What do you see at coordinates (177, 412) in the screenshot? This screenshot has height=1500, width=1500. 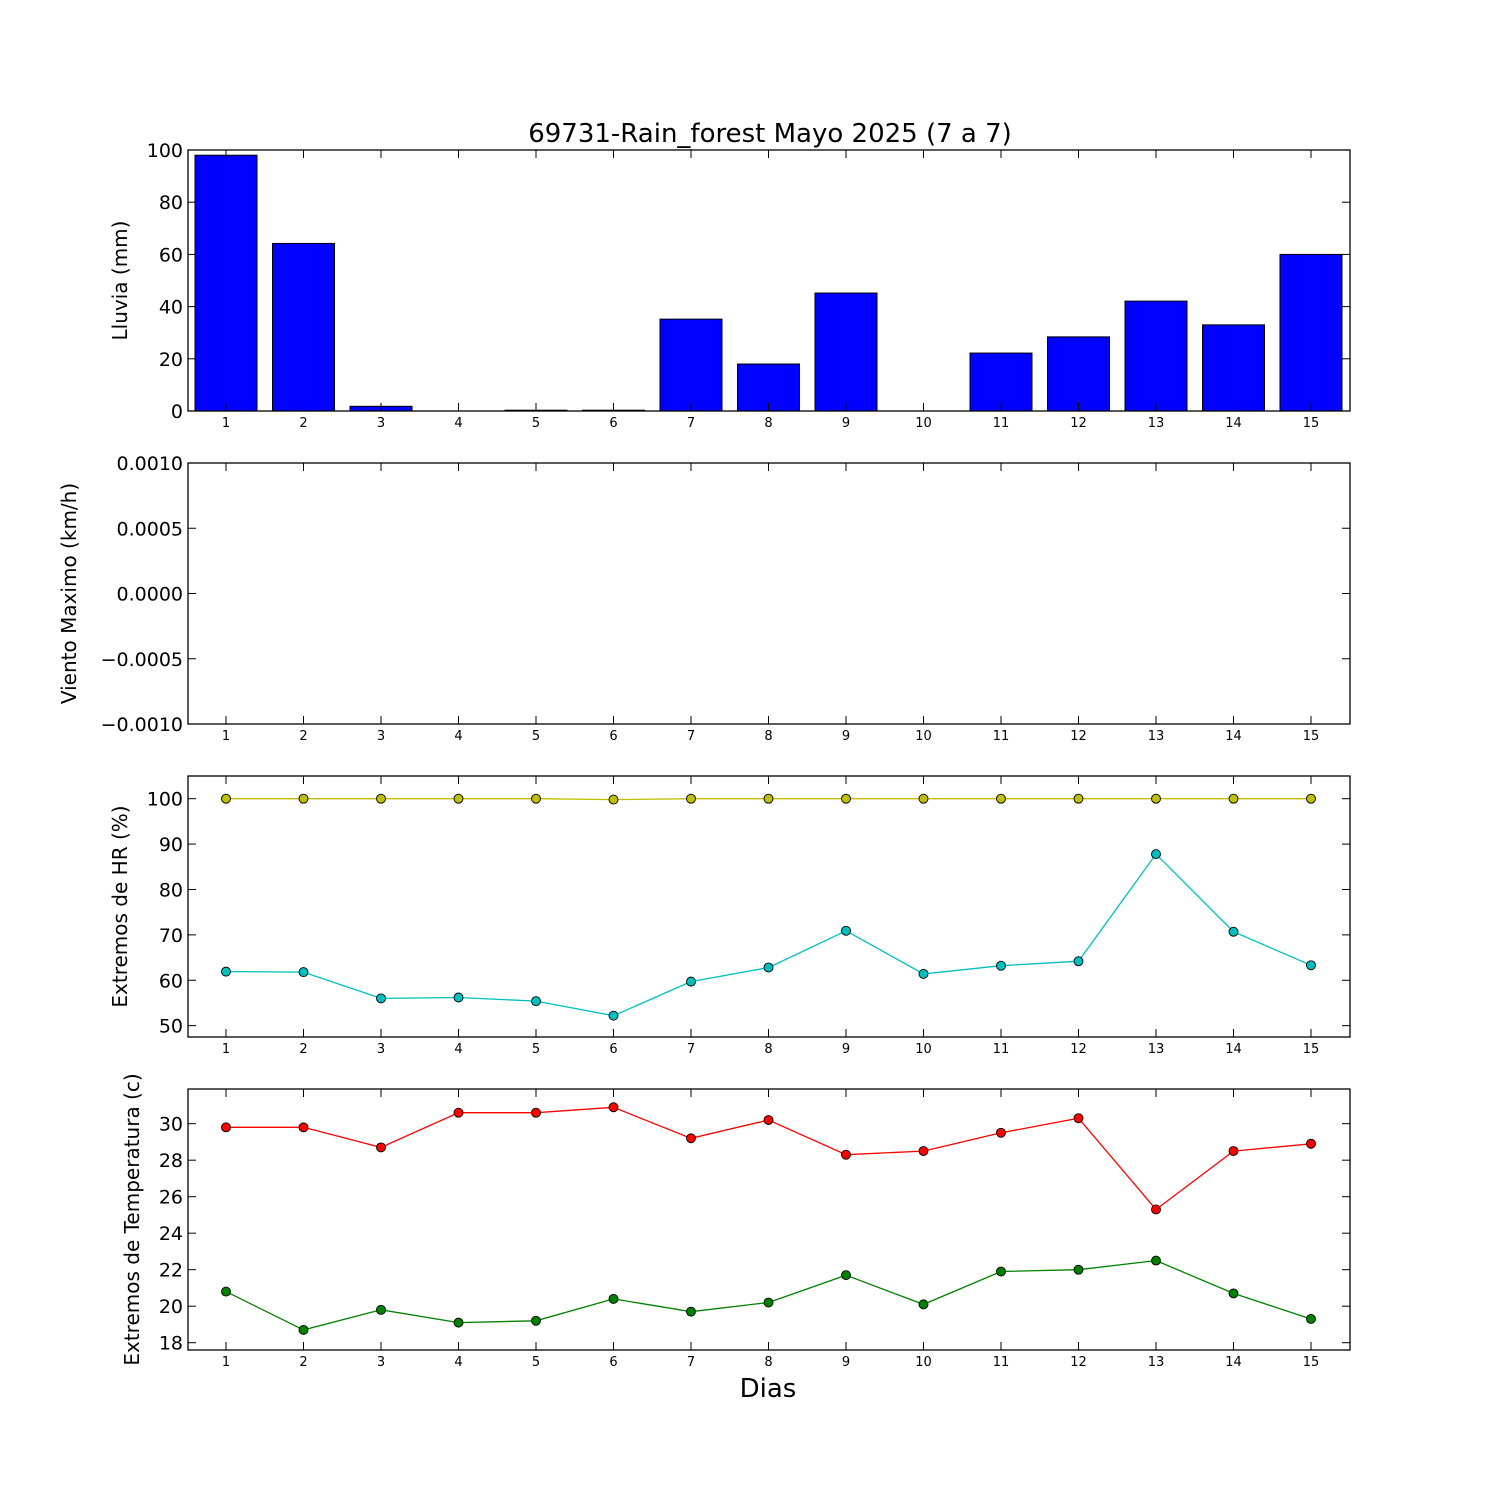 I see `y-tick-label: 0` at bounding box center [177, 412].